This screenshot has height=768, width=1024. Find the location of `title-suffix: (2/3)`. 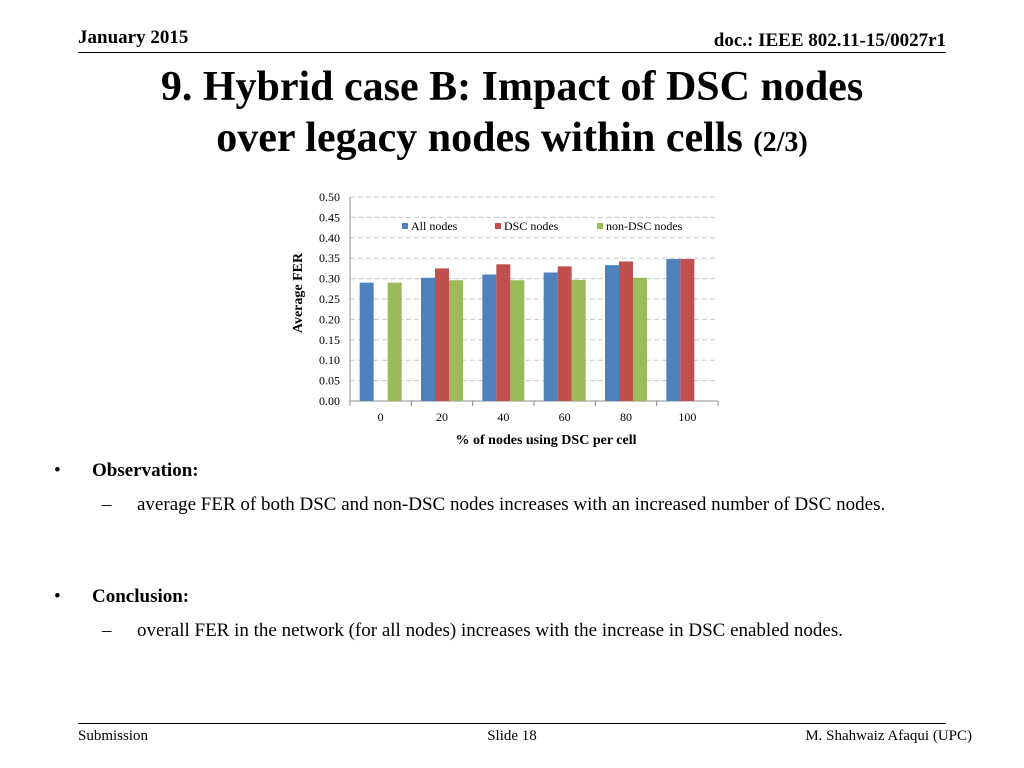

title-suffix: (2/3) is located at coordinates (780, 142).